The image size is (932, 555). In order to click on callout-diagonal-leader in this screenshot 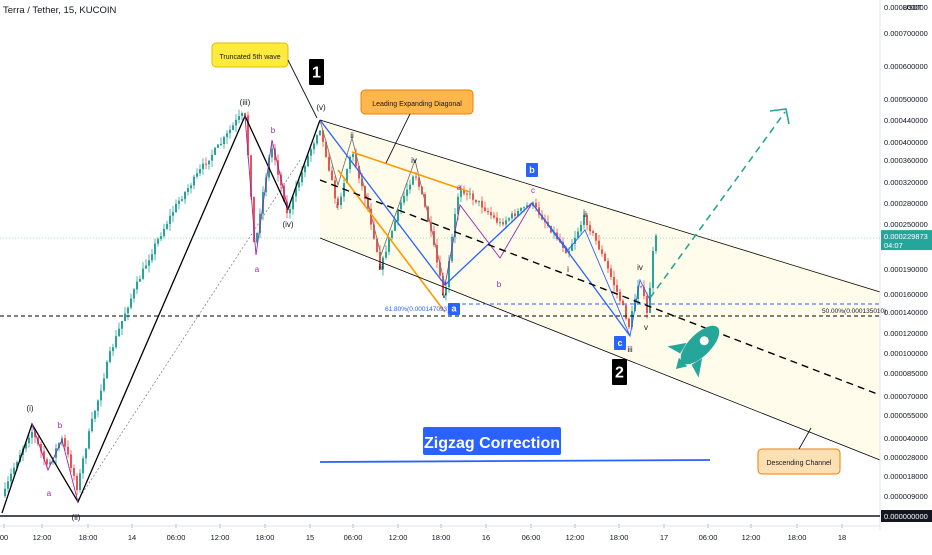, I will do `click(398, 138)`.